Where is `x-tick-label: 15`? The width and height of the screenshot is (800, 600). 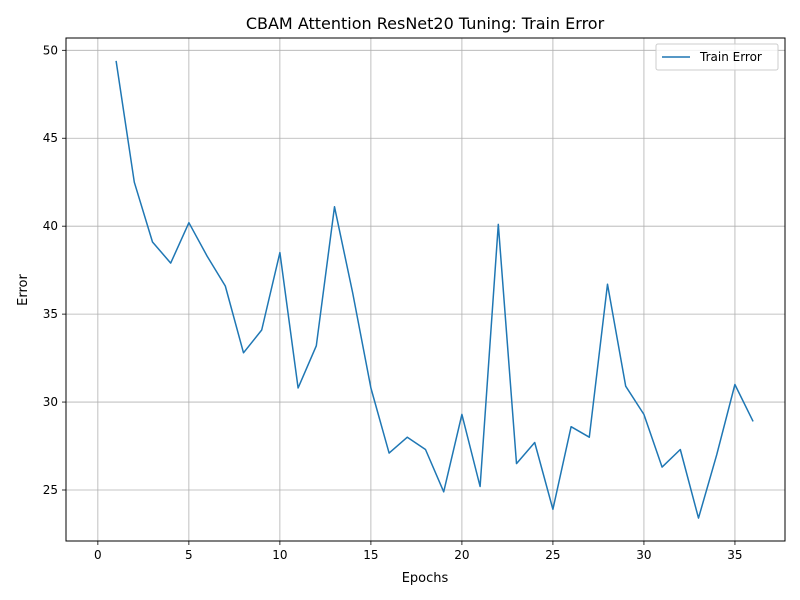
x-tick-label: 15 is located at coordinates (370, 555).